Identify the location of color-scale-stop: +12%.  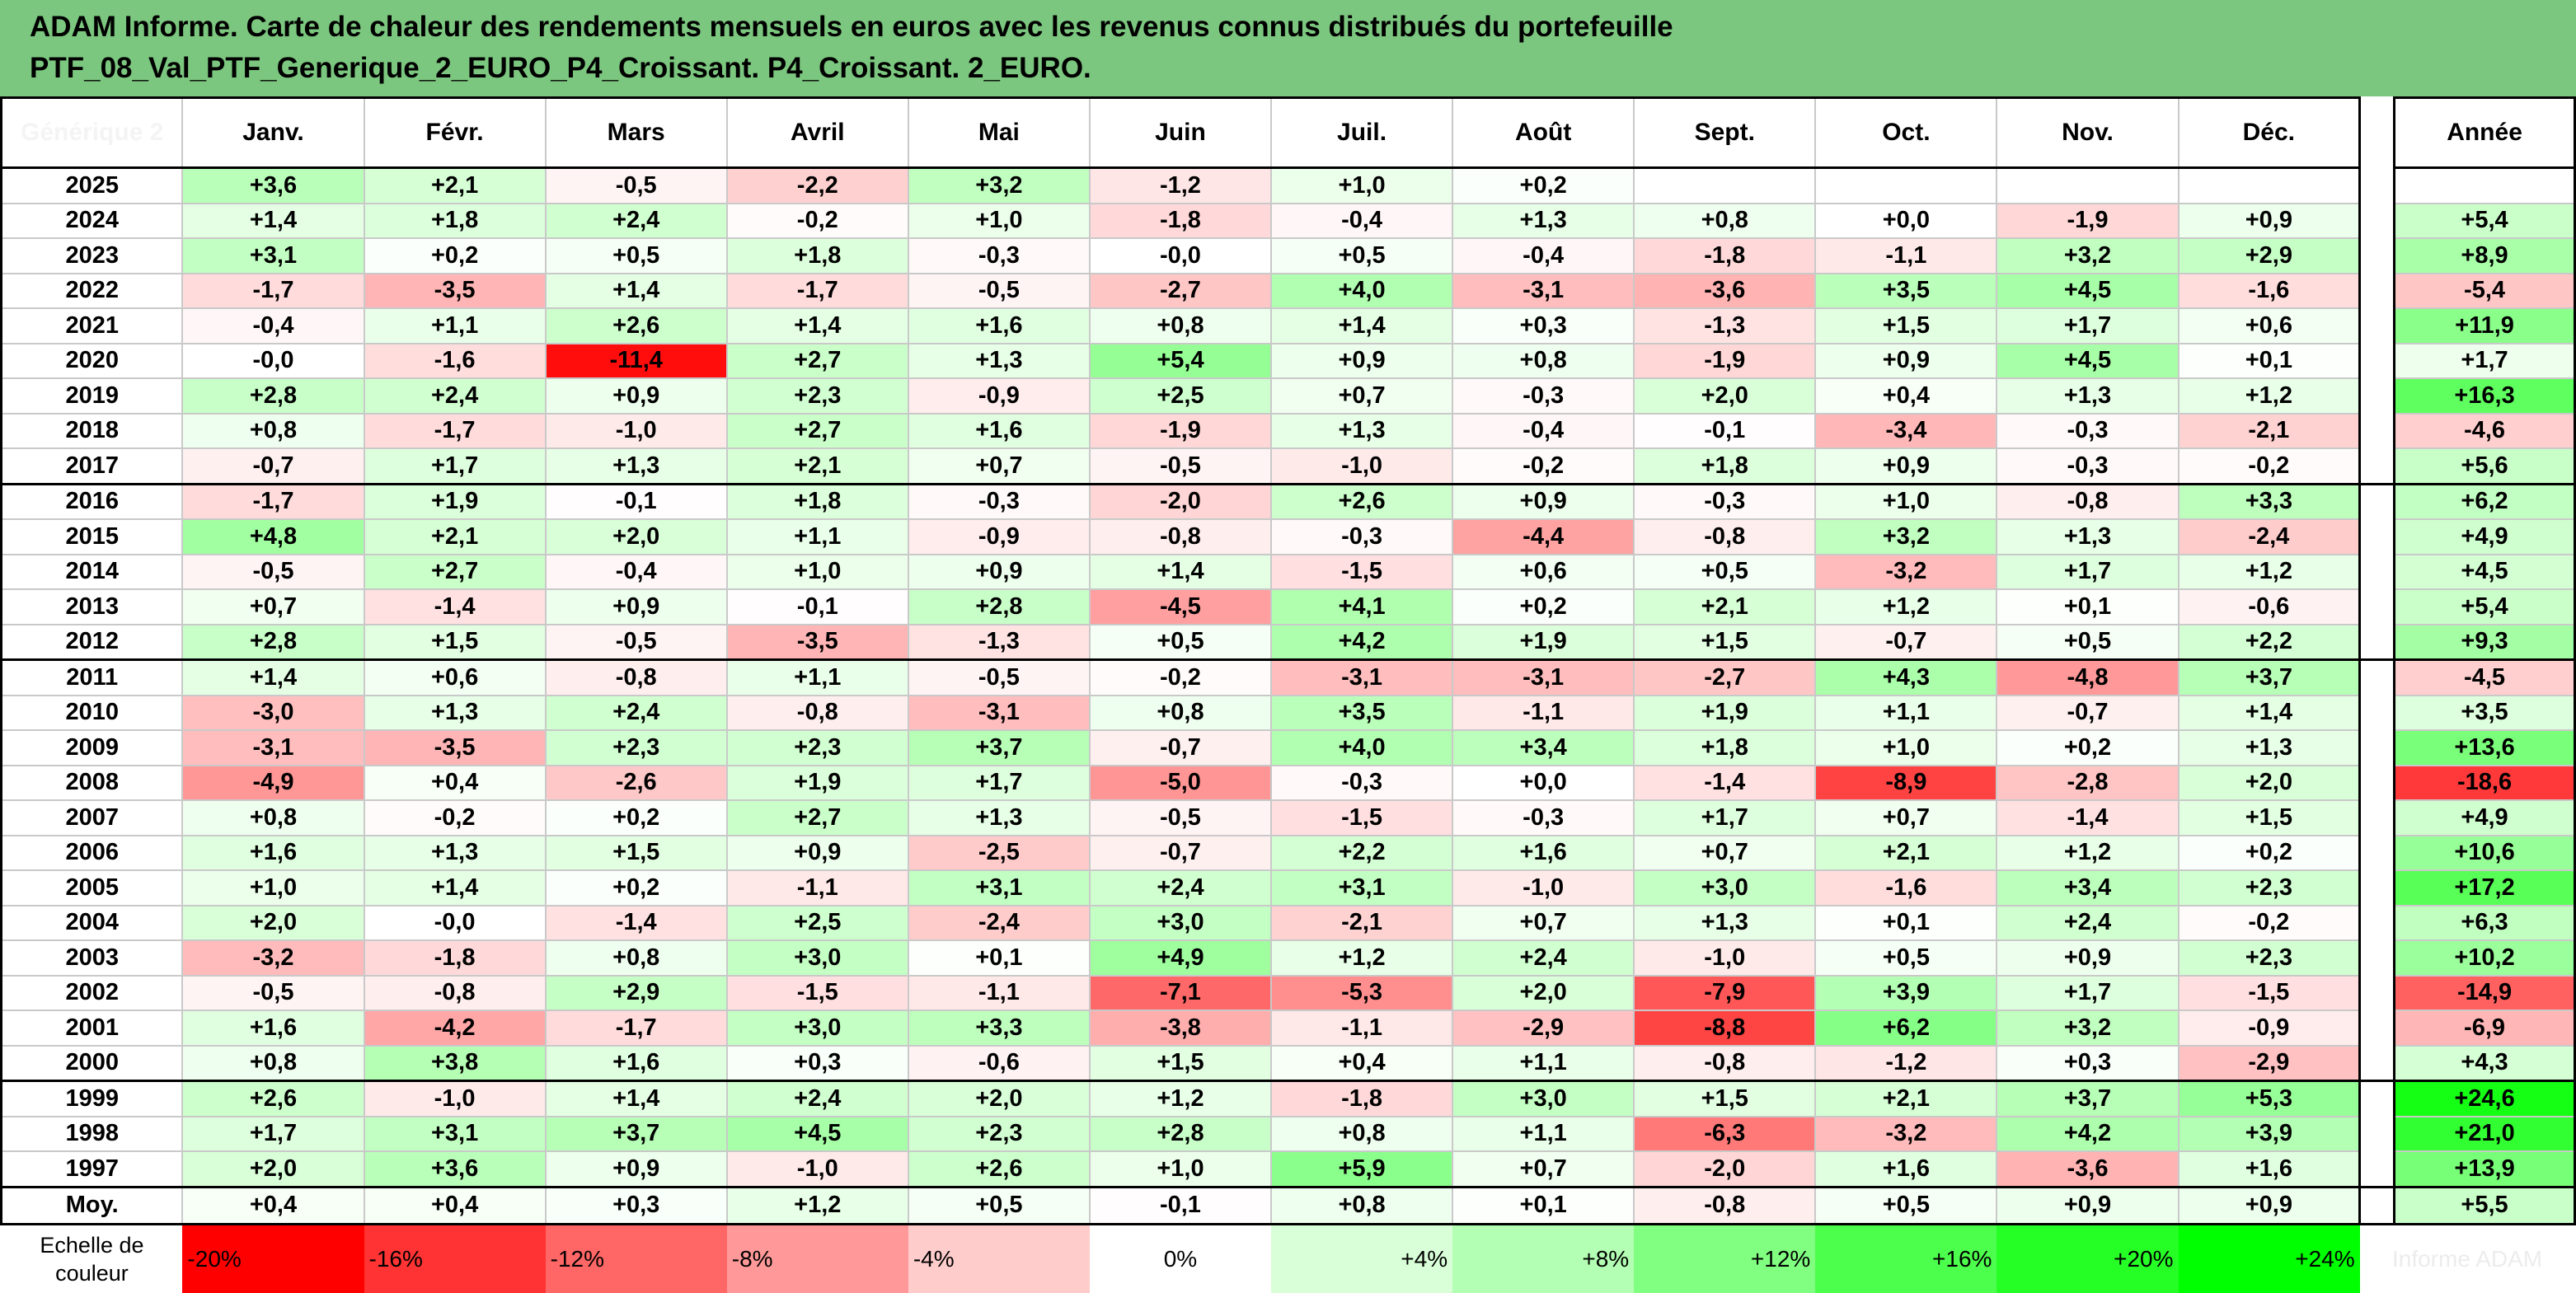
(1725, 1258).